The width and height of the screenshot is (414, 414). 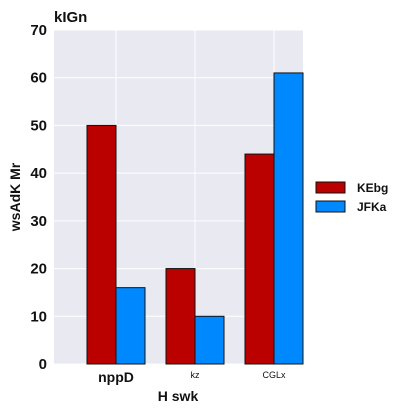 I want to click on y-tick-label: 40, so click(x=38, y=173).